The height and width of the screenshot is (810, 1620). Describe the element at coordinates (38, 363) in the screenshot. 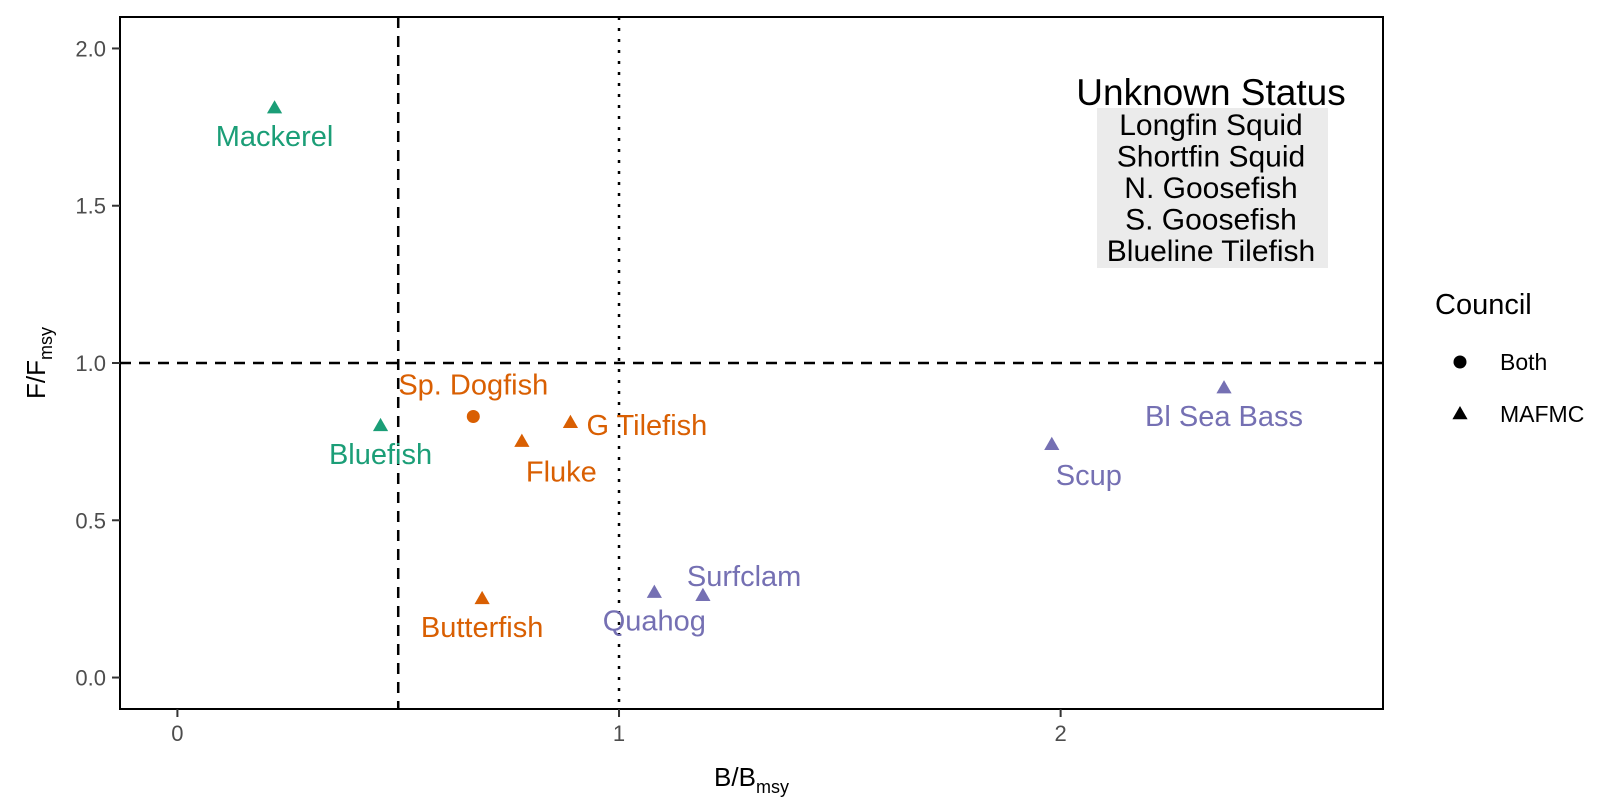

I see `y-axis-title: F/Fmsy` at that location.